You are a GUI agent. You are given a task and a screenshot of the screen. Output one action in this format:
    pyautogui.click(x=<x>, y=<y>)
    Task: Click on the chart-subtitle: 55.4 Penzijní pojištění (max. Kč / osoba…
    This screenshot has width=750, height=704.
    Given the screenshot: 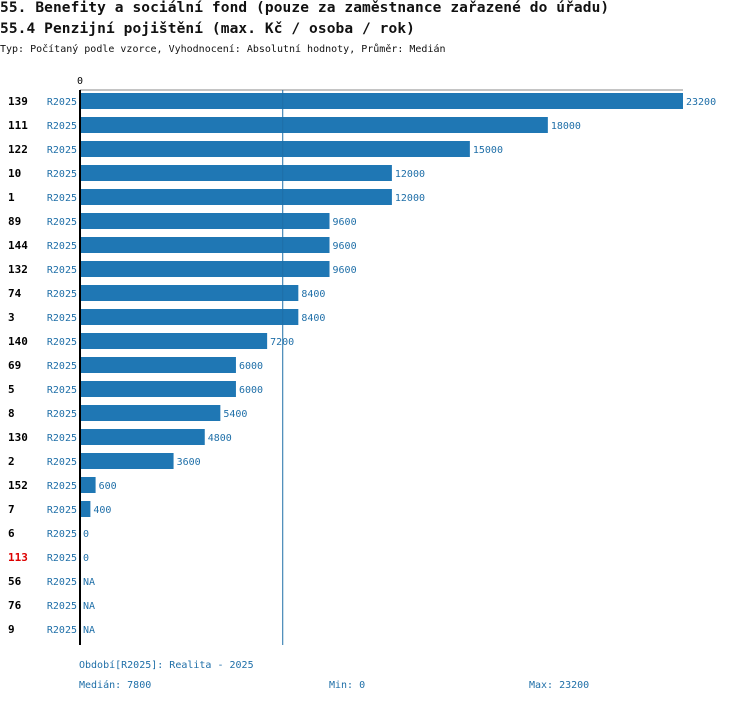 What is the action you would take?
    pyautogui.click(x=207, y=29)
    